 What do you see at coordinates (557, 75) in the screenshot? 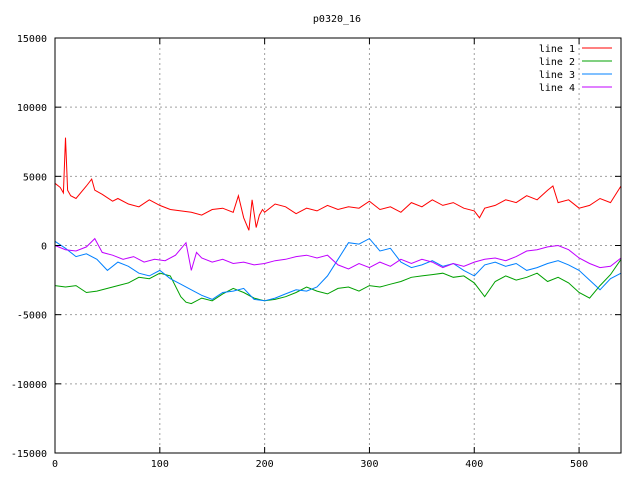
I see `legend-label: line 3` at bounding box center [557, 75].